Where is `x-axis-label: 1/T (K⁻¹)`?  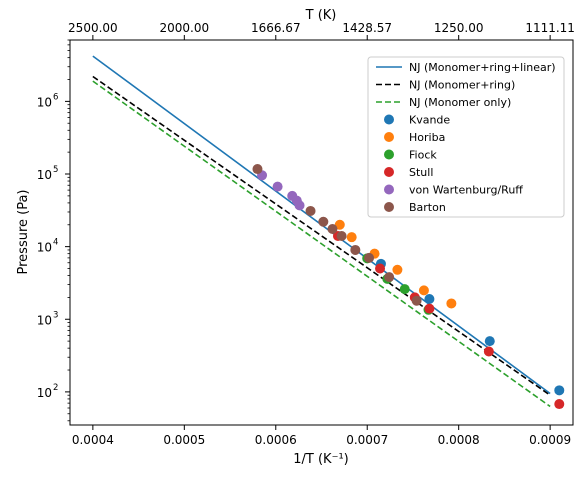 x-axis-label: 1/T (K⁻¹) is located at coordinates (320, 459).